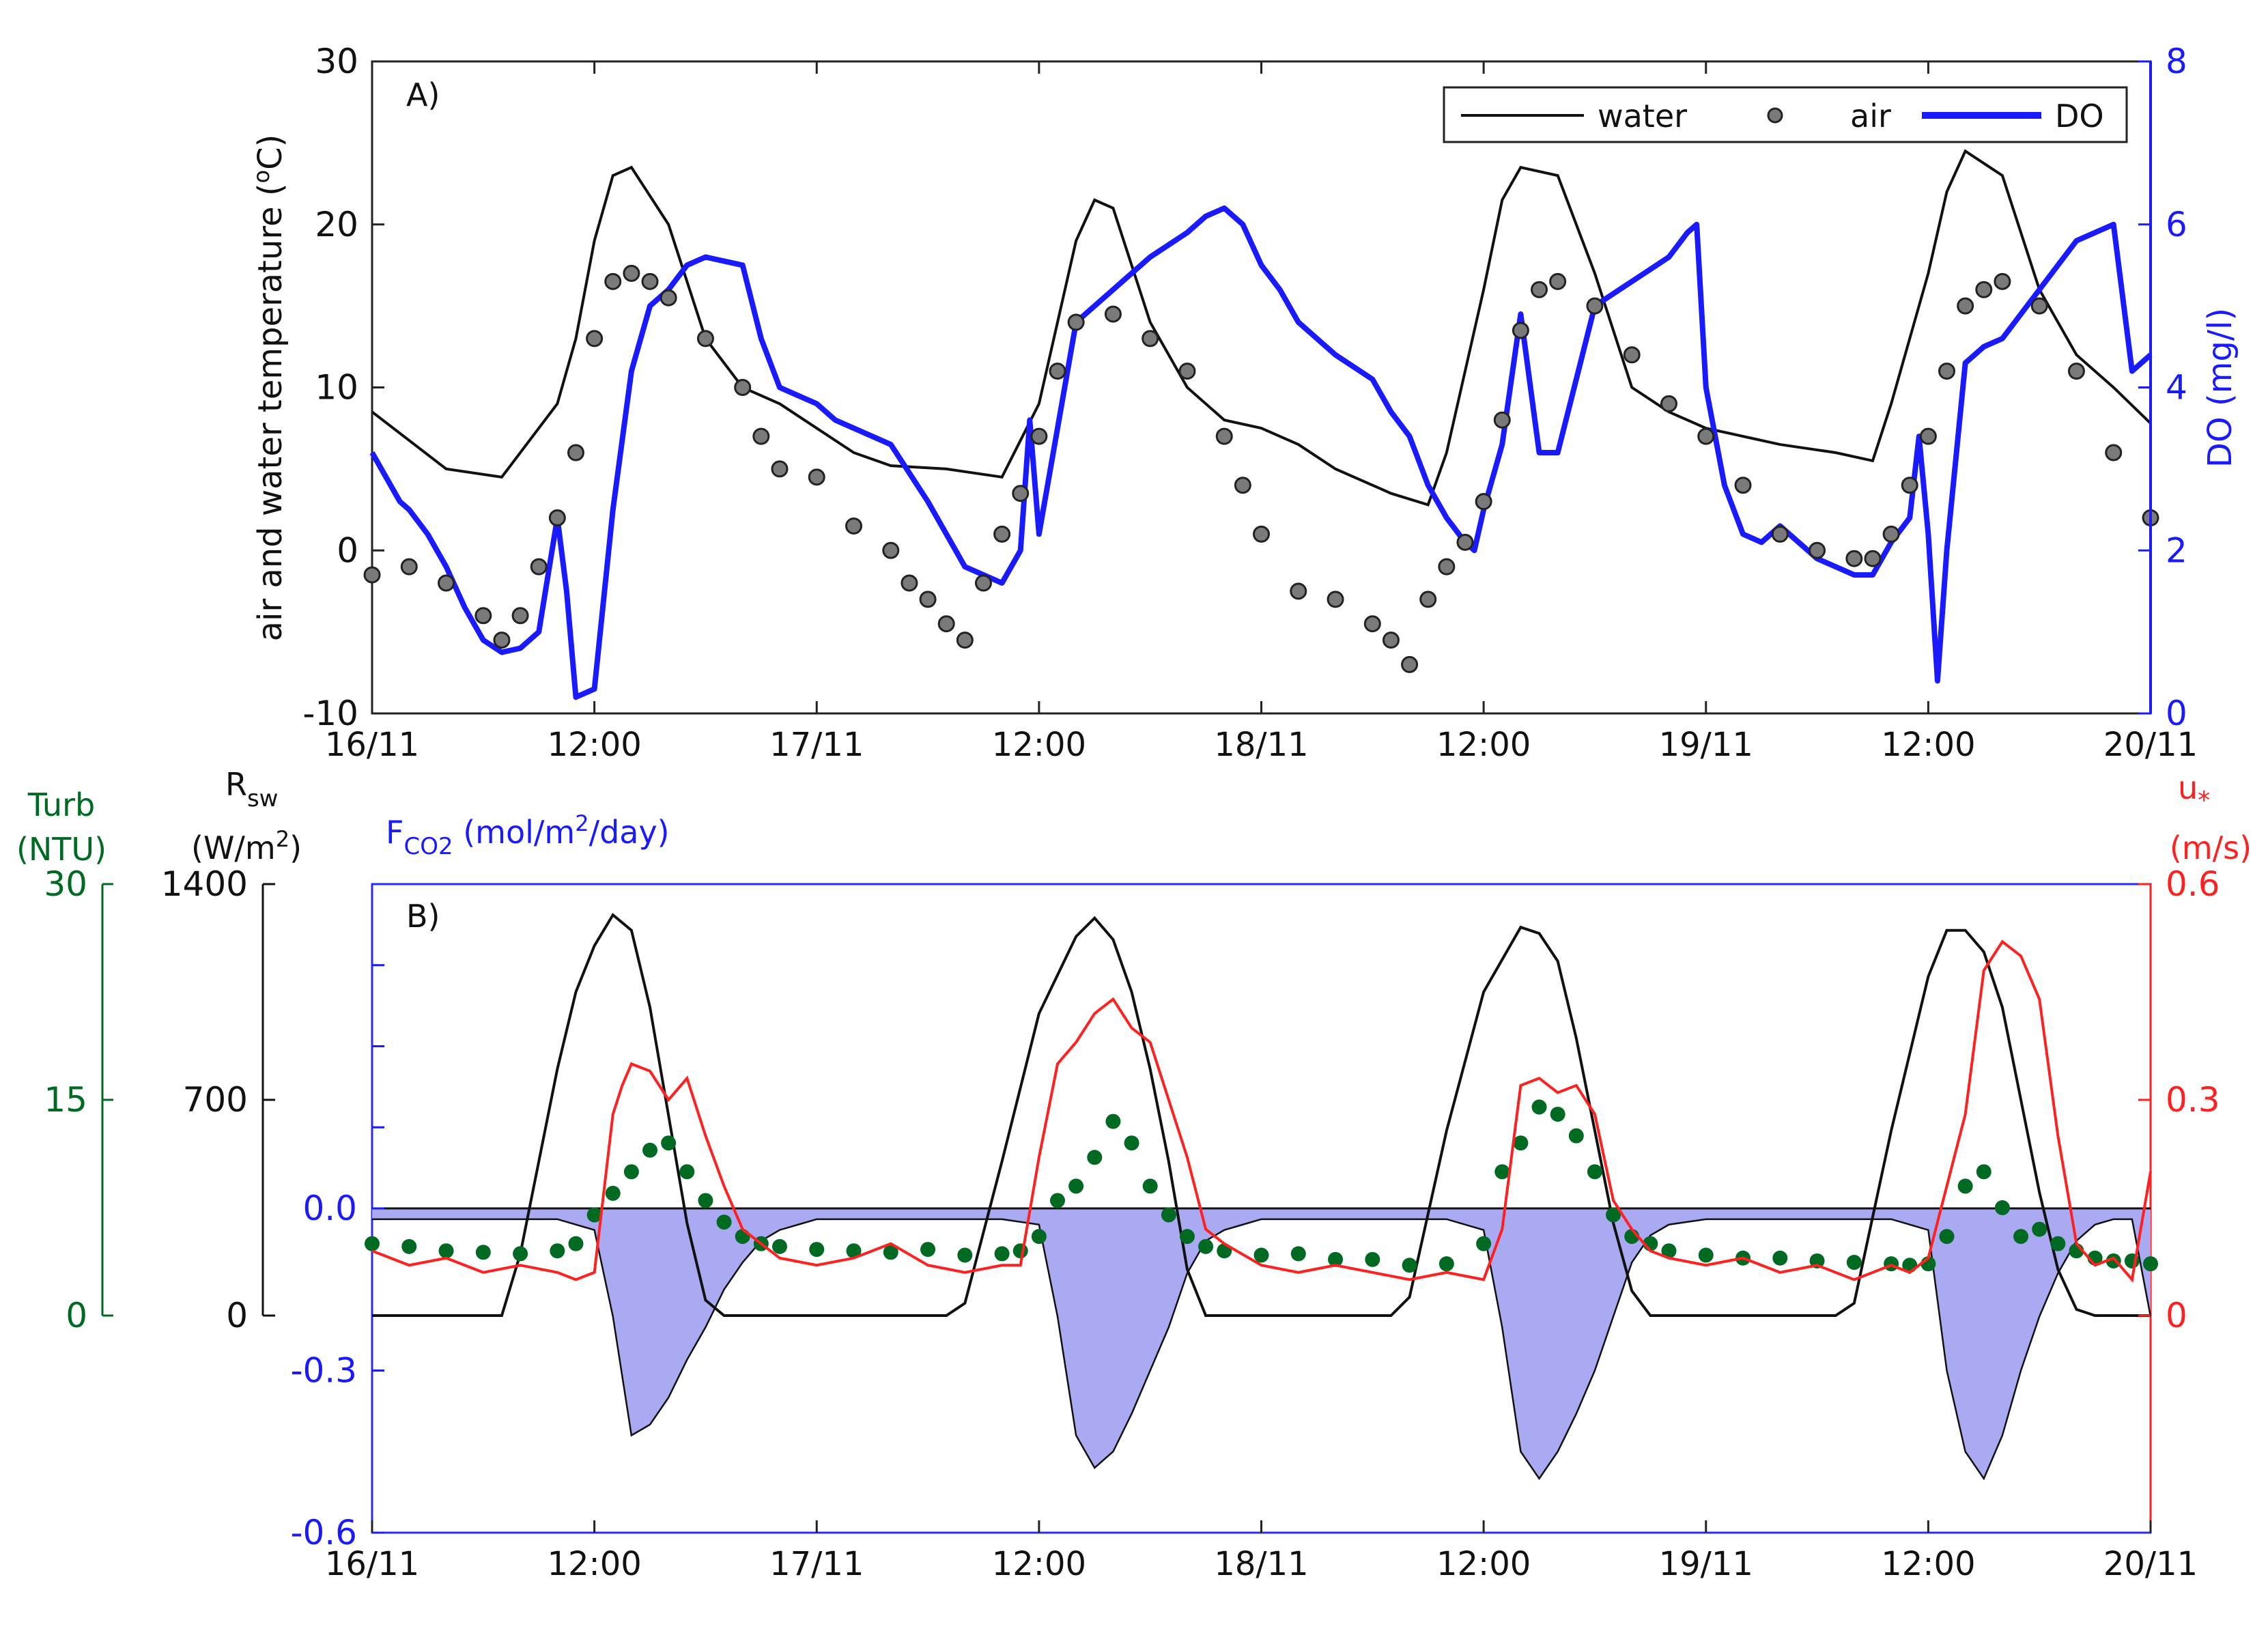 This screenshot has width=2268, height=1646. What do you see at coordinates (1261, 1564) in the screenshot?
I see `x-tick-label: 18/11` at bounding box center [1261, 1564].